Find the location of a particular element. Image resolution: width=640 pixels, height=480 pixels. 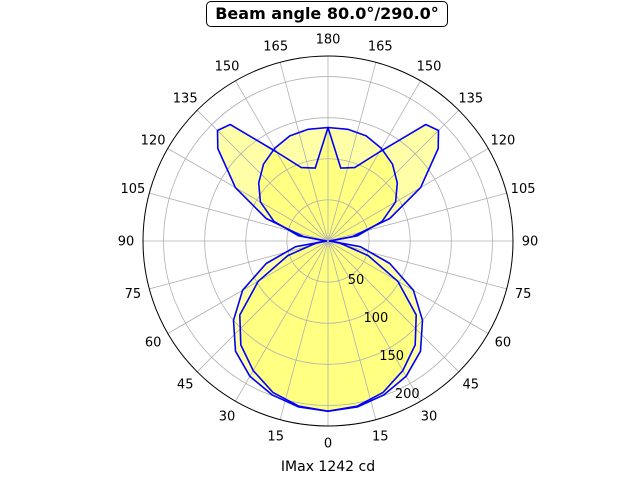

angle-tick-label: 180 is located at coordinates (328, 40).